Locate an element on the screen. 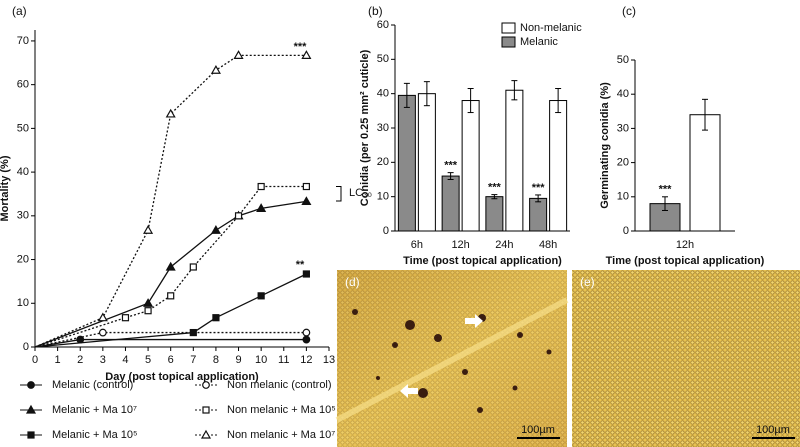 The width and height of the screenshot is (800, 447). x-tick-label: 4 is located at coordinates (125, 360).